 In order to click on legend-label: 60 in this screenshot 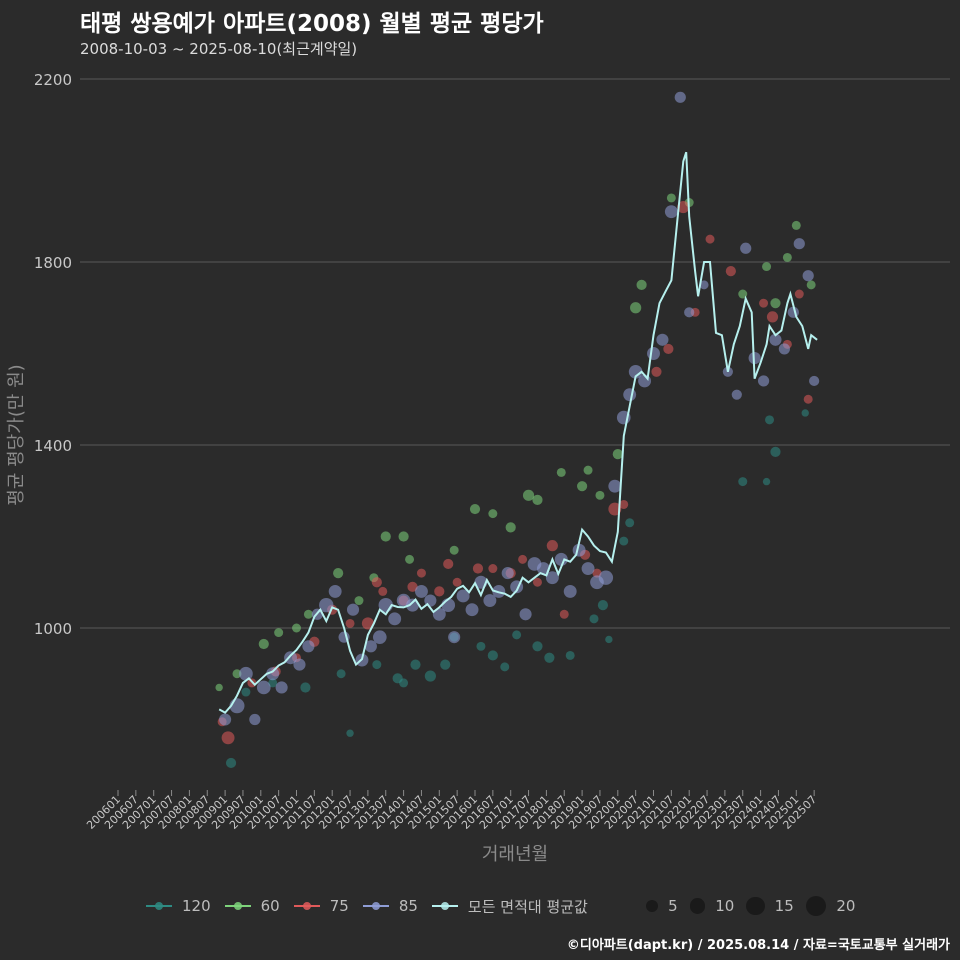, I will do `click(270, 906)`.